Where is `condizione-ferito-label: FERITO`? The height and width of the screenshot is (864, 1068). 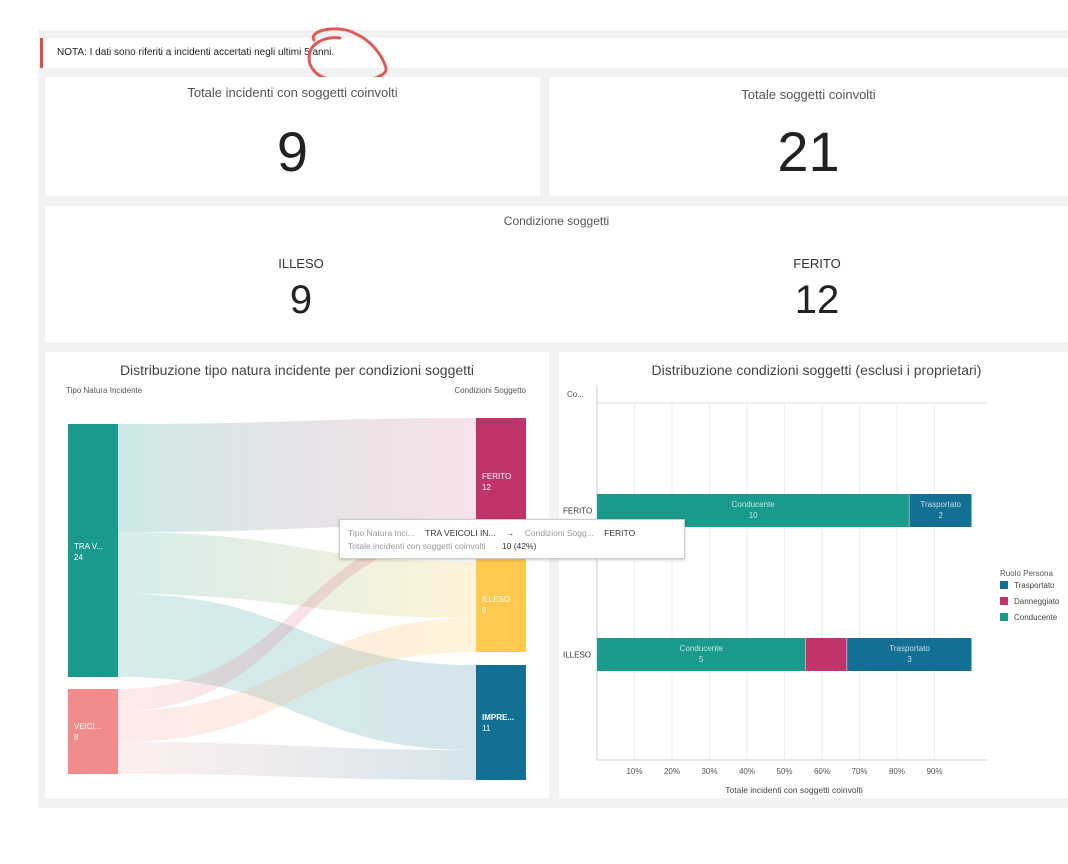 condizione-ferito-label: FERITO is located at coordinates (817, 263).